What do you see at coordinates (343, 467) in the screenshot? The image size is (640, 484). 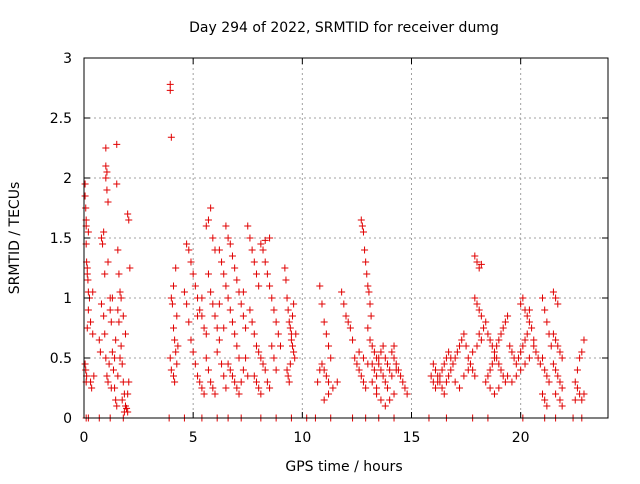 I see `x-axis-label: GPS time / hours` at bounding box center [343, 467].